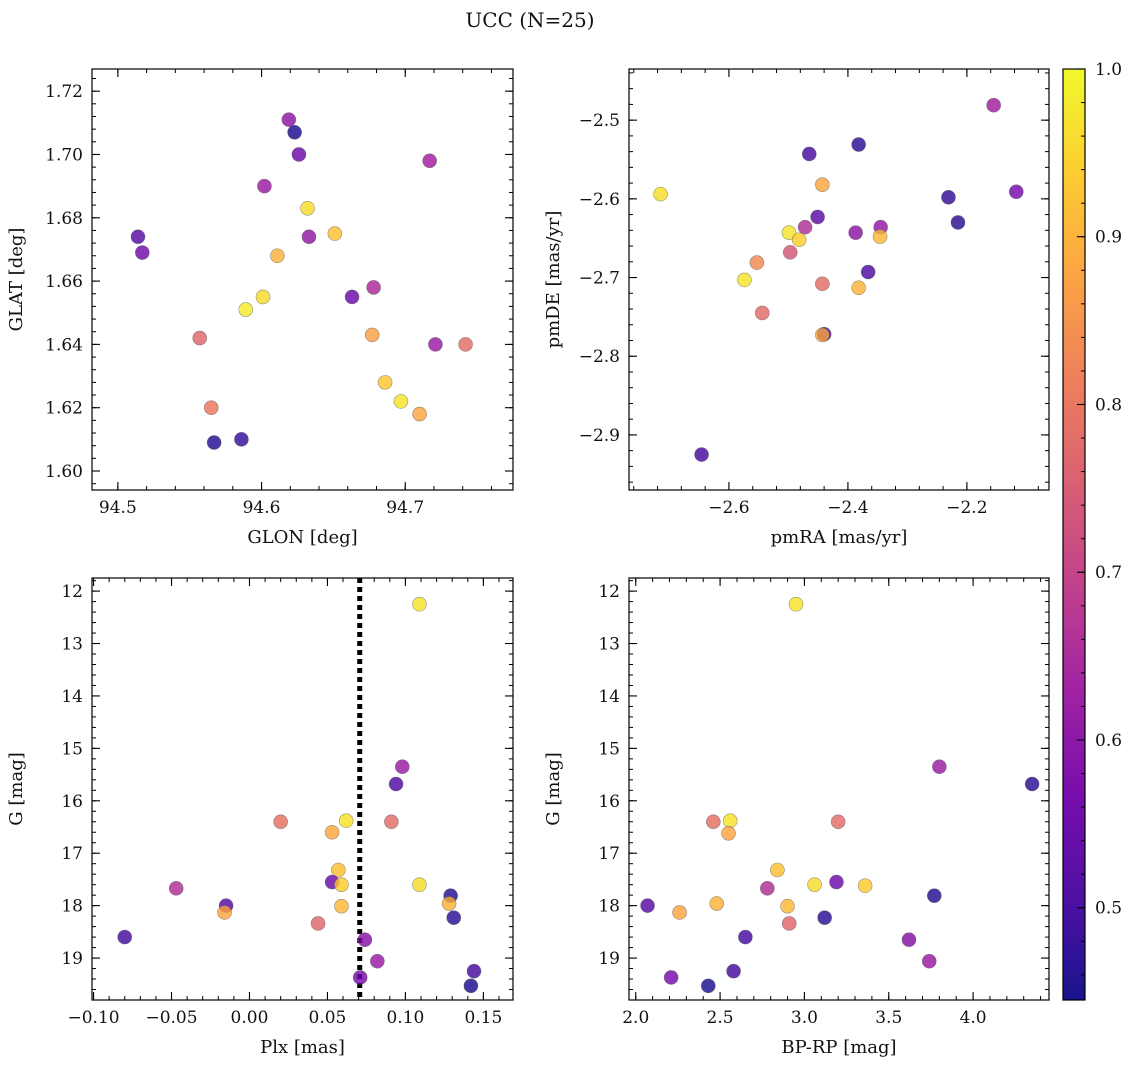 This screenshot has height=1068, width=1135. What do you see at coordinates (553, 788) in the screenshot?
I see `y-axis-label: G [mag]` at bounding box center [553, 788].